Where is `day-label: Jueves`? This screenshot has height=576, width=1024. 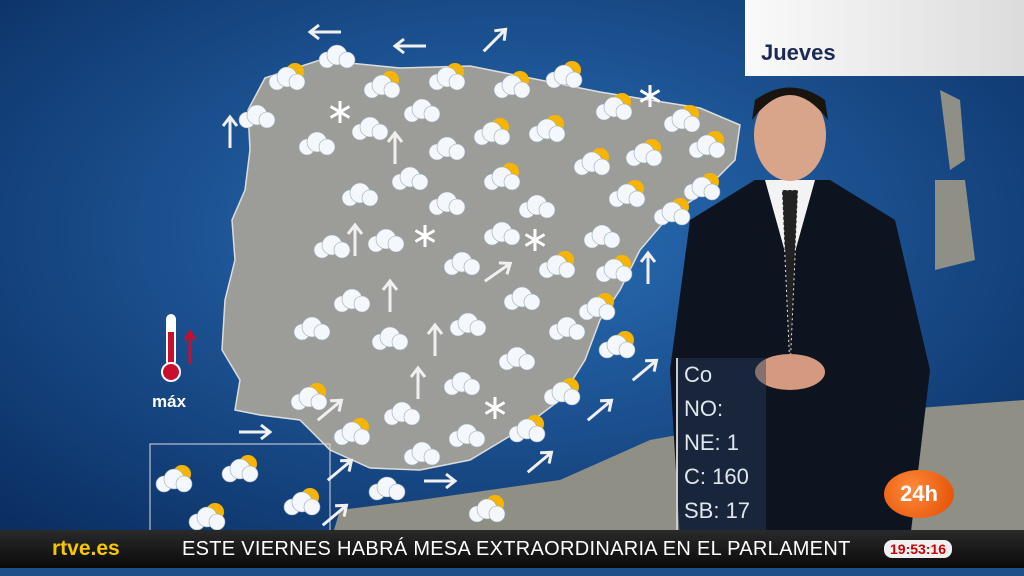 day-label: Jueves is located at coordinates (798, 52).